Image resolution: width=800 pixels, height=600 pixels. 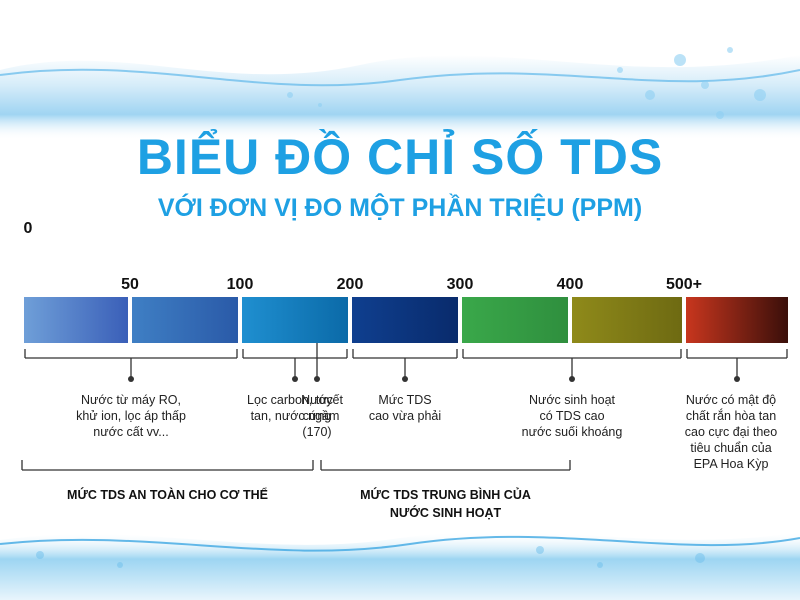 What do you see at coordinates (400, 208) in the screenshot?
I see `chart-subtitle: VỚI ĐƠN VỊ ĐO MỘT PHẦN TRIỆU (PPM)` at bounding box center [400, 208].